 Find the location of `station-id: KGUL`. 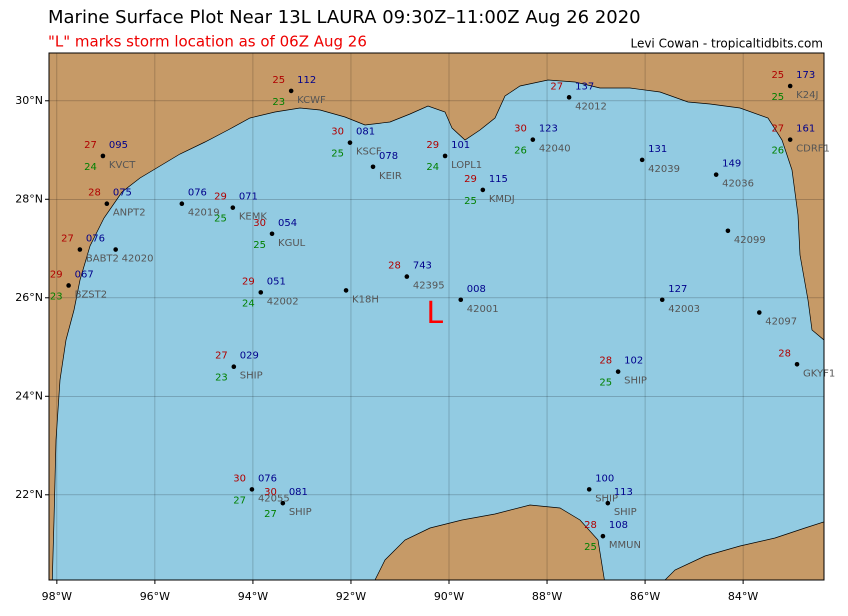

station-id: KGUL is located at coordinates (292, 243).